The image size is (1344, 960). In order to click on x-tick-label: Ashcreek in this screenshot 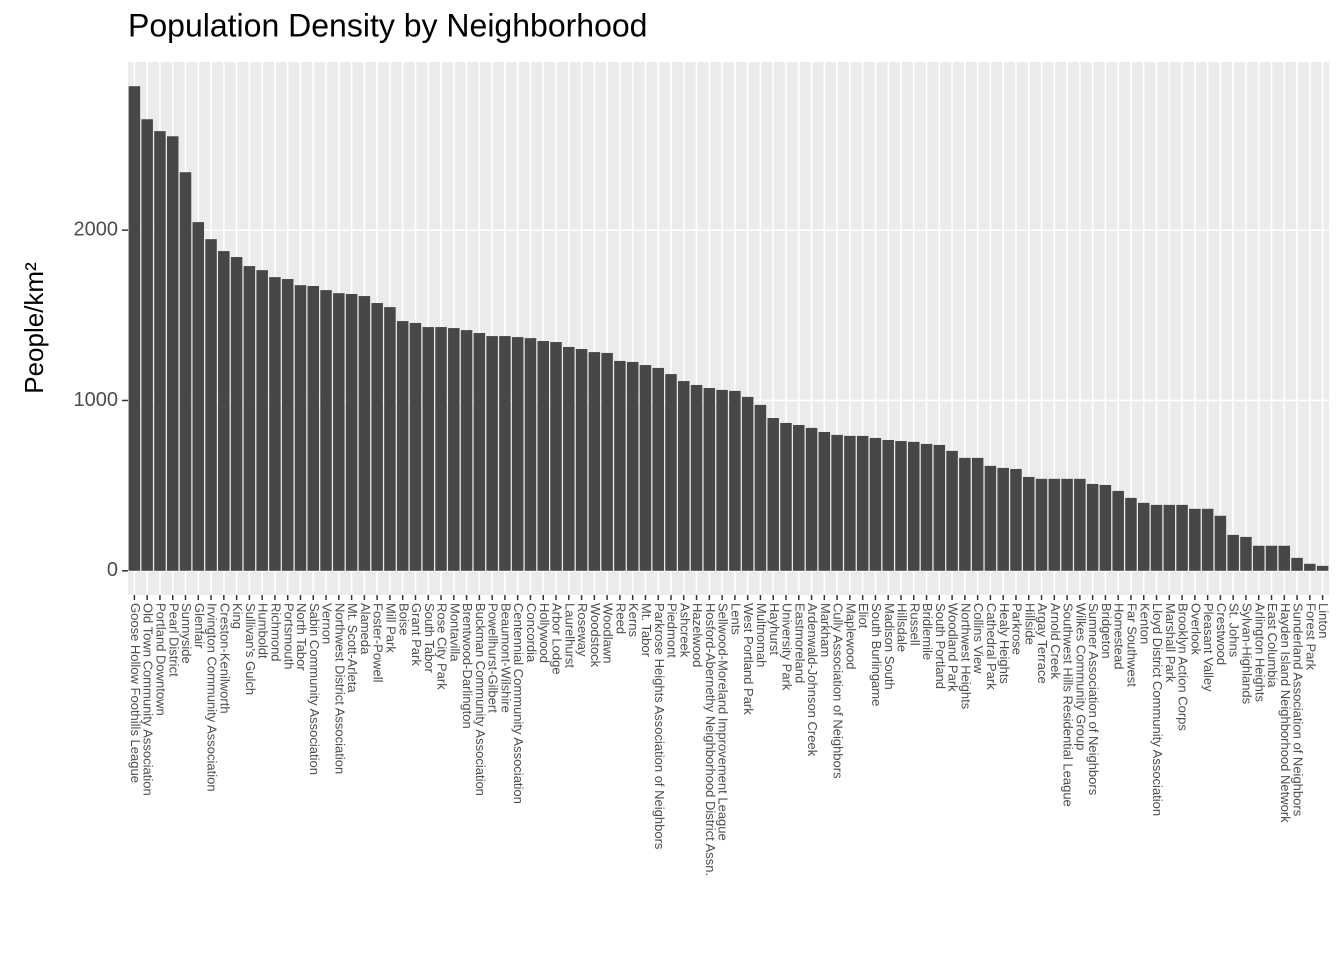, I will do `click(684, 630)`.